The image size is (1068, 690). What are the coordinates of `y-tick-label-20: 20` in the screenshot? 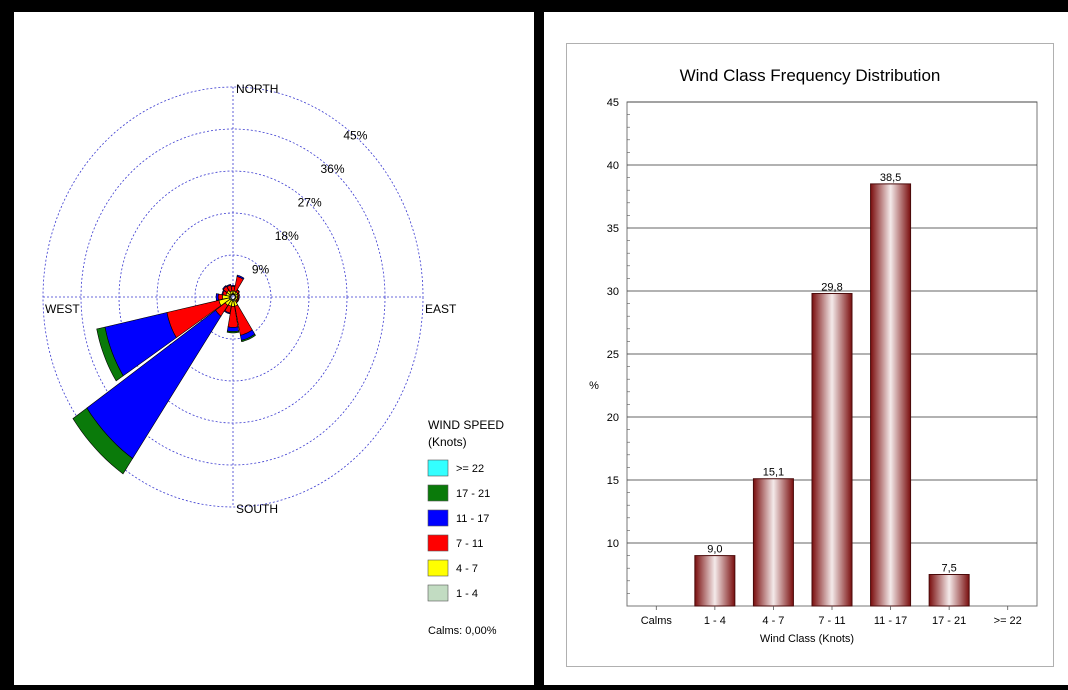 It's located at (613, 418).